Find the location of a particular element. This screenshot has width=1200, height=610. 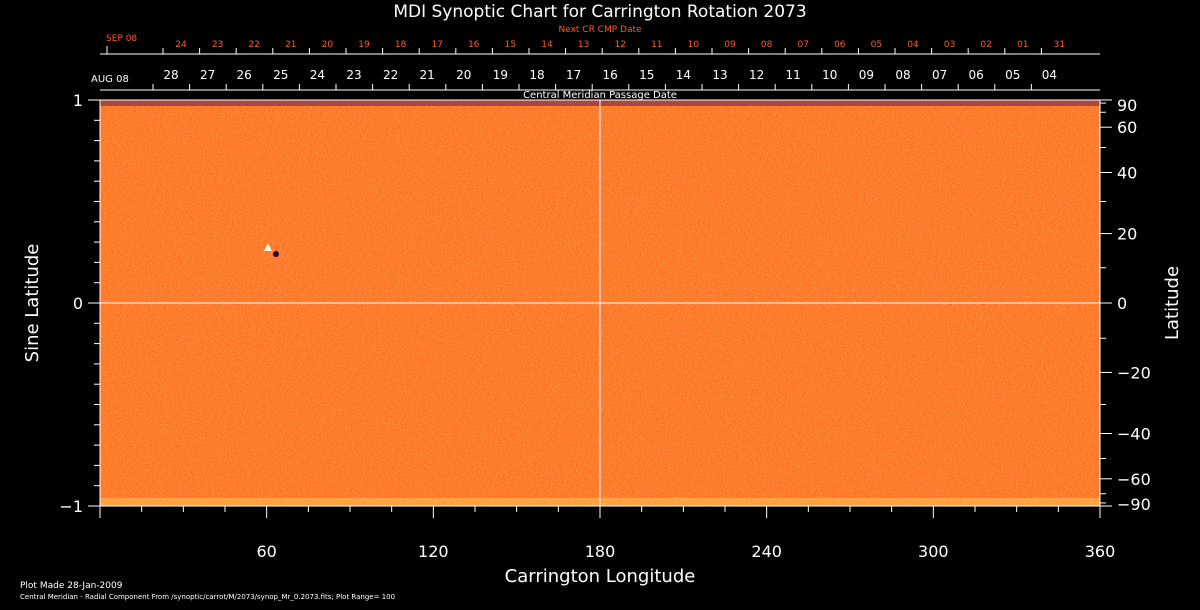

cmp-date-label: 06 is located at coordinates (976, 75).